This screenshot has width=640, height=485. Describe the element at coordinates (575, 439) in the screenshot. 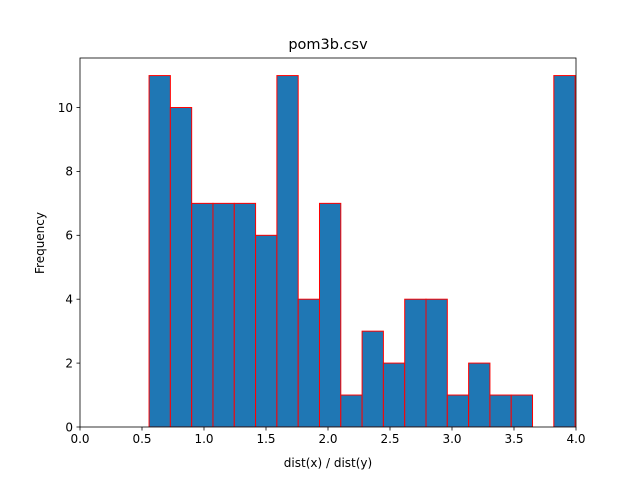

I see `x-tick-label: 4.0` at that location.